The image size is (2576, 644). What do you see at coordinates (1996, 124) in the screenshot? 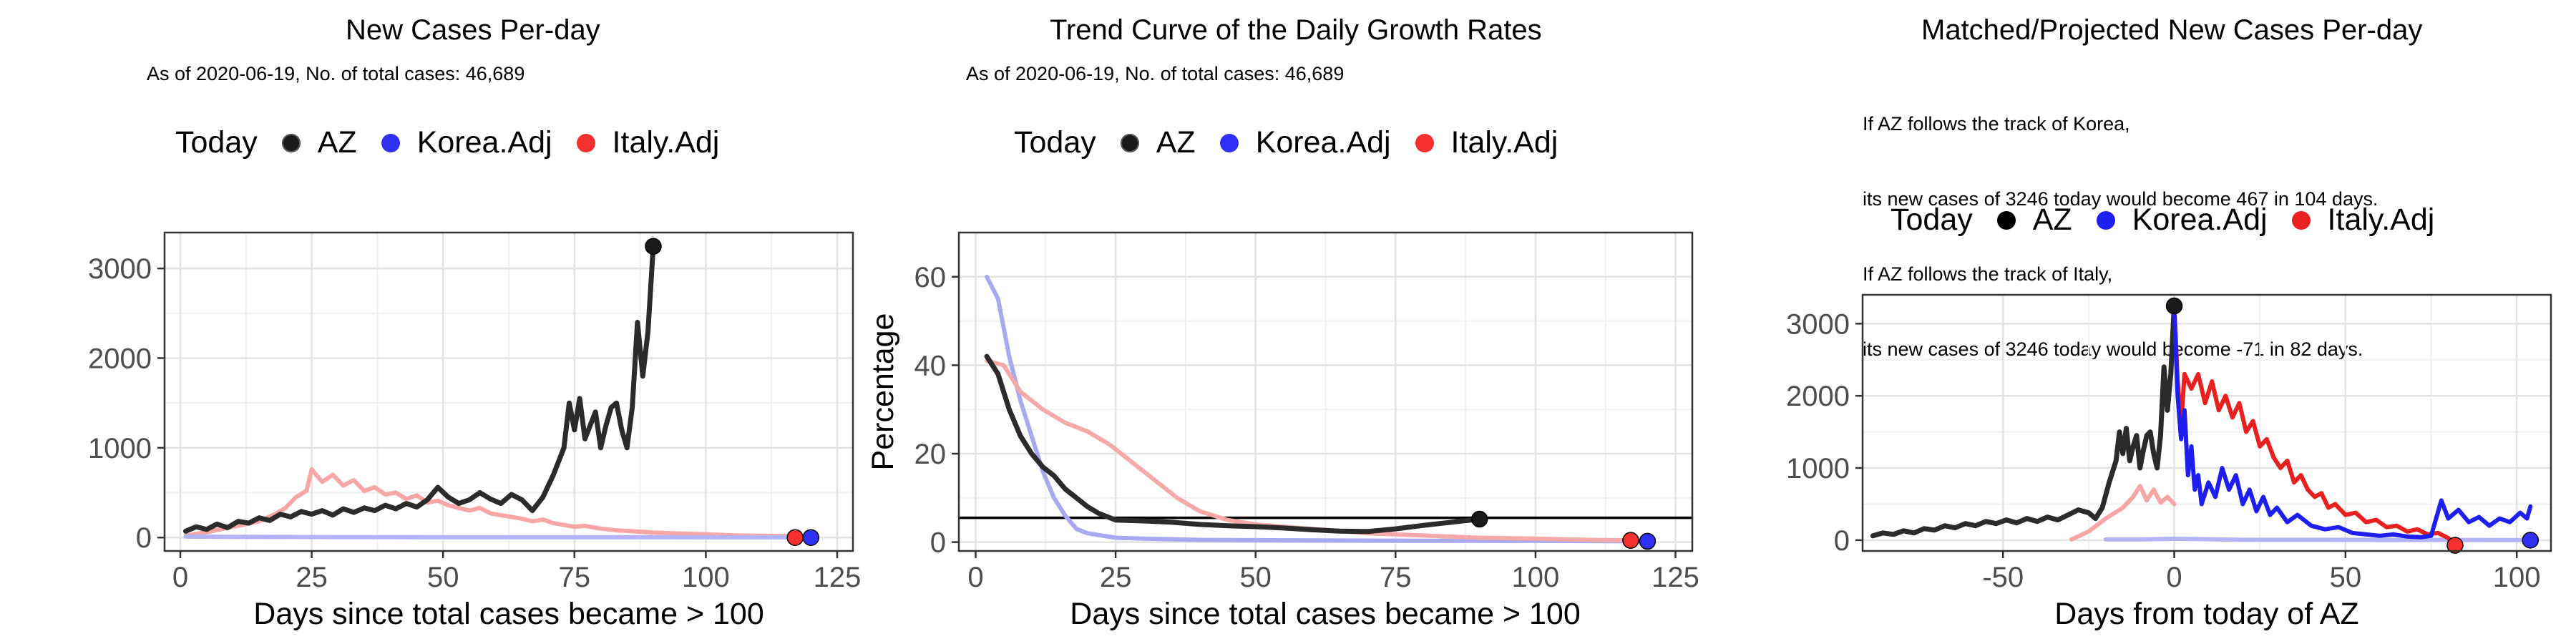
I see `projection-note-line: If AZ follows the track of Korea,` at bounding box center [1996, 124].